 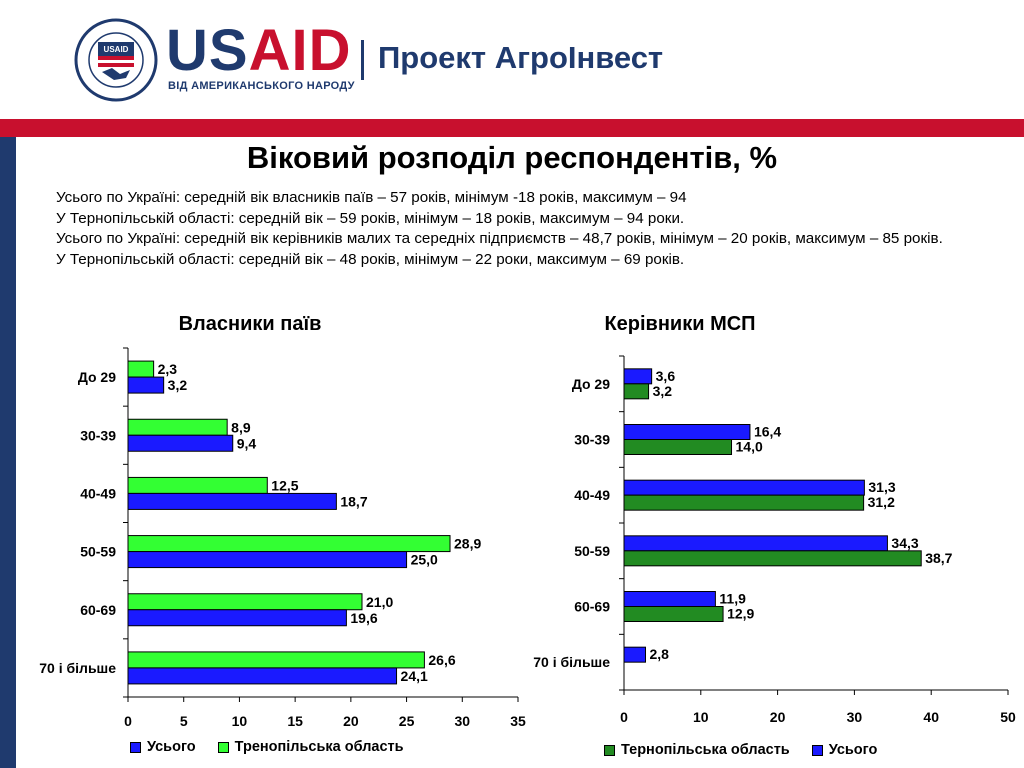 I want to click on page-title: Віковий розподіл респондентів, %, so click(x=512, y=157).